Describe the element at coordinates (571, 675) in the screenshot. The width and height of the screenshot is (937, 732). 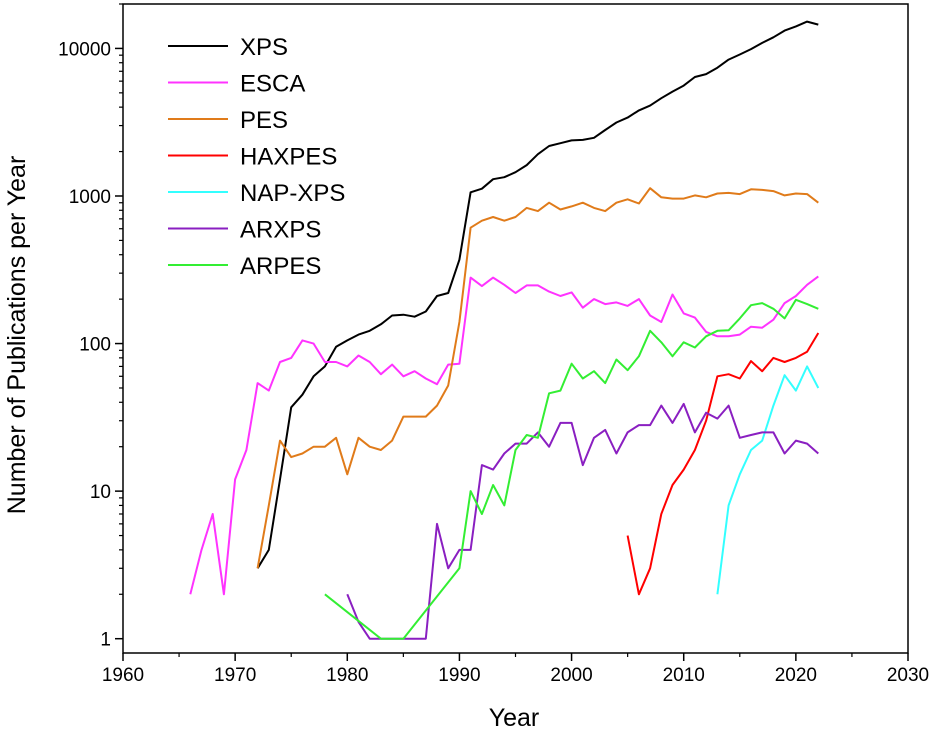
I see `x-tick-label: 2000` at that location.